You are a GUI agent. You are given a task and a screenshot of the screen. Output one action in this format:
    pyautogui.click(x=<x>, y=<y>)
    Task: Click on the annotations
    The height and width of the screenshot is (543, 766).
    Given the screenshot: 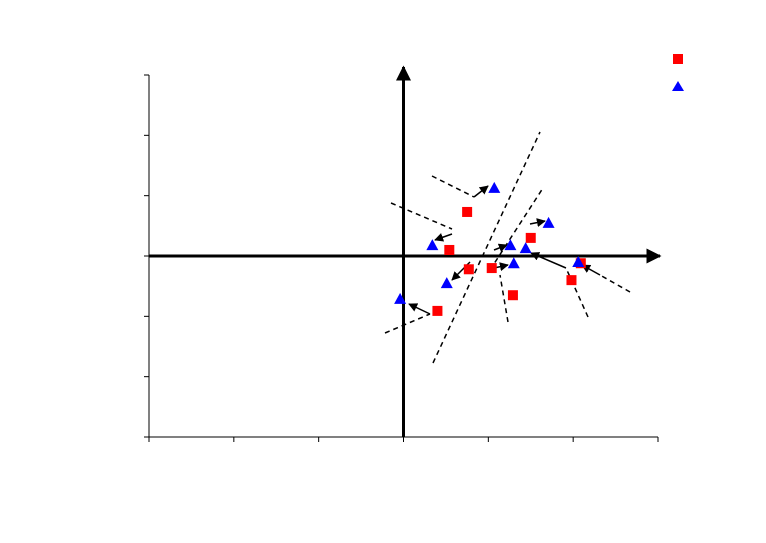 What is the action you would take?
    pyautogui.click(x=507, y=247)
    